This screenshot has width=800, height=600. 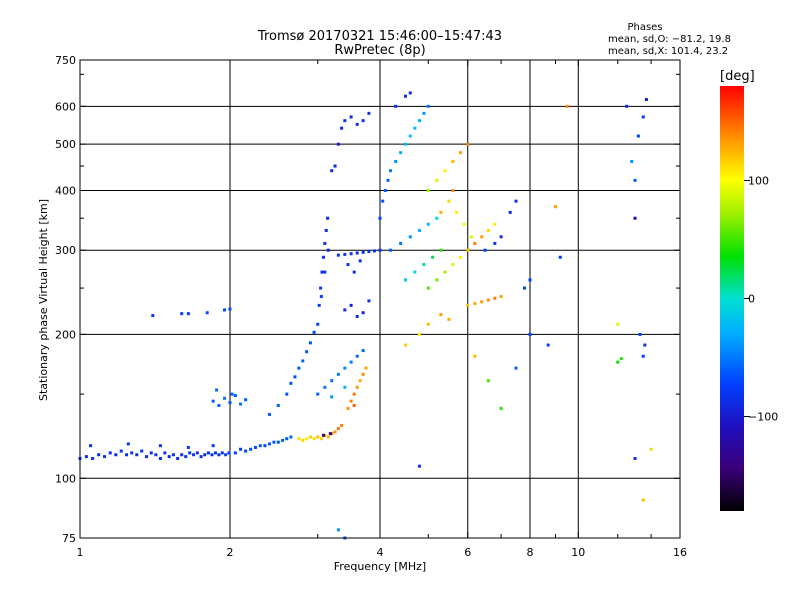 What do you see at coordinates (758, 180) in the screenshot?
I see `colorbar-tick-label: 100` at bounding box center [758, 180].